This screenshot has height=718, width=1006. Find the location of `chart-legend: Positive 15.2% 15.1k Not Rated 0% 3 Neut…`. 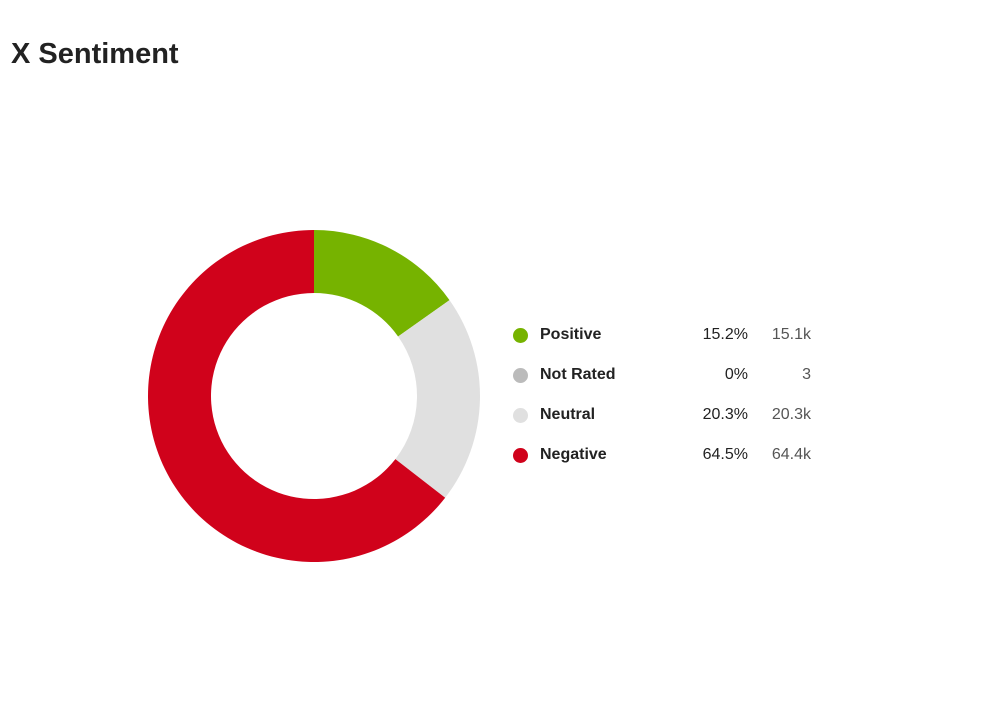

chart-legend: Positive 15.2% 15.1k Not Rated 0% 3 Neut… is located at coordinates (667, 403).